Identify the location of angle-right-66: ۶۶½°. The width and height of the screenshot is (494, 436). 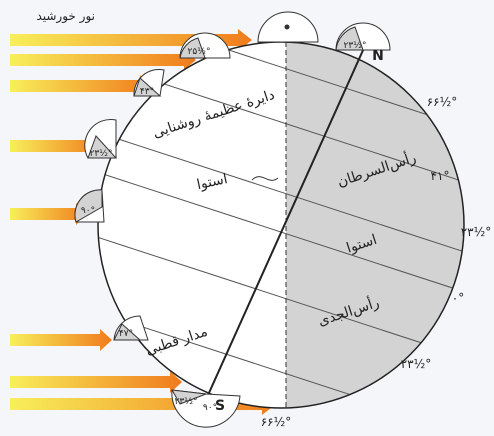
(442, 102).